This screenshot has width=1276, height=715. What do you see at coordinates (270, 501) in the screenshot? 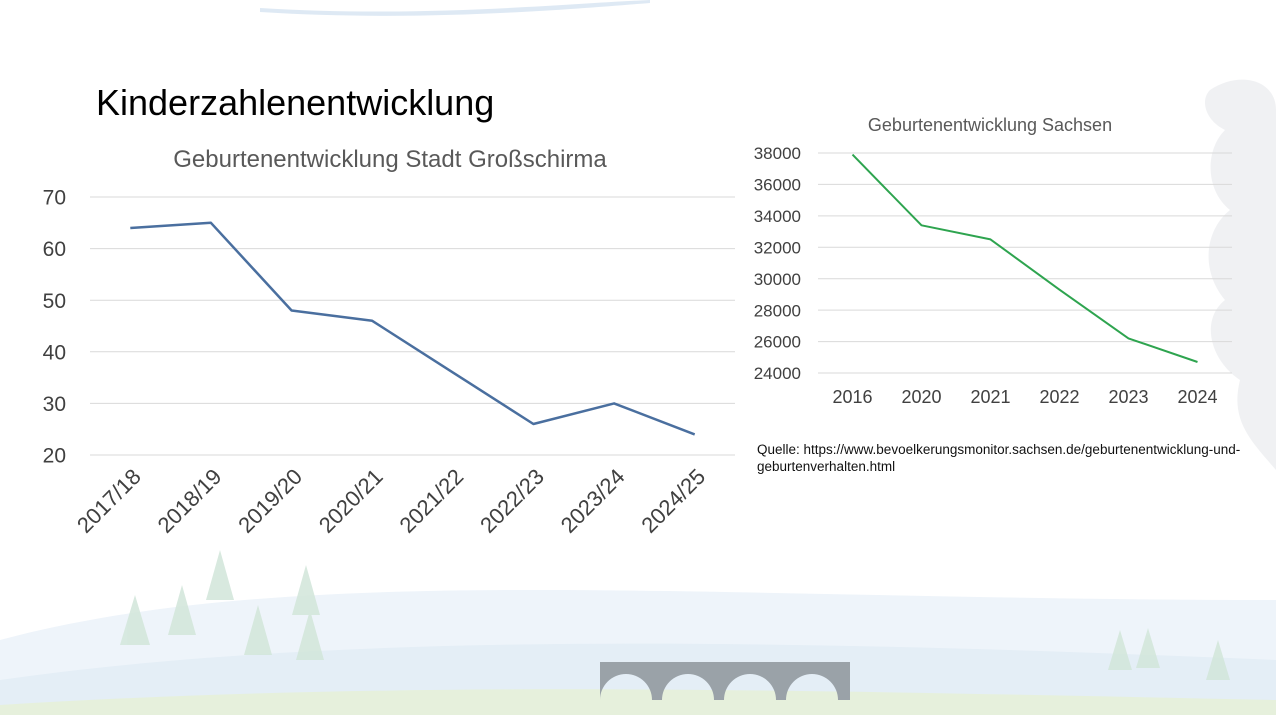
I see `x-tick-label: 2019/20` at bounding box center [270, 501].